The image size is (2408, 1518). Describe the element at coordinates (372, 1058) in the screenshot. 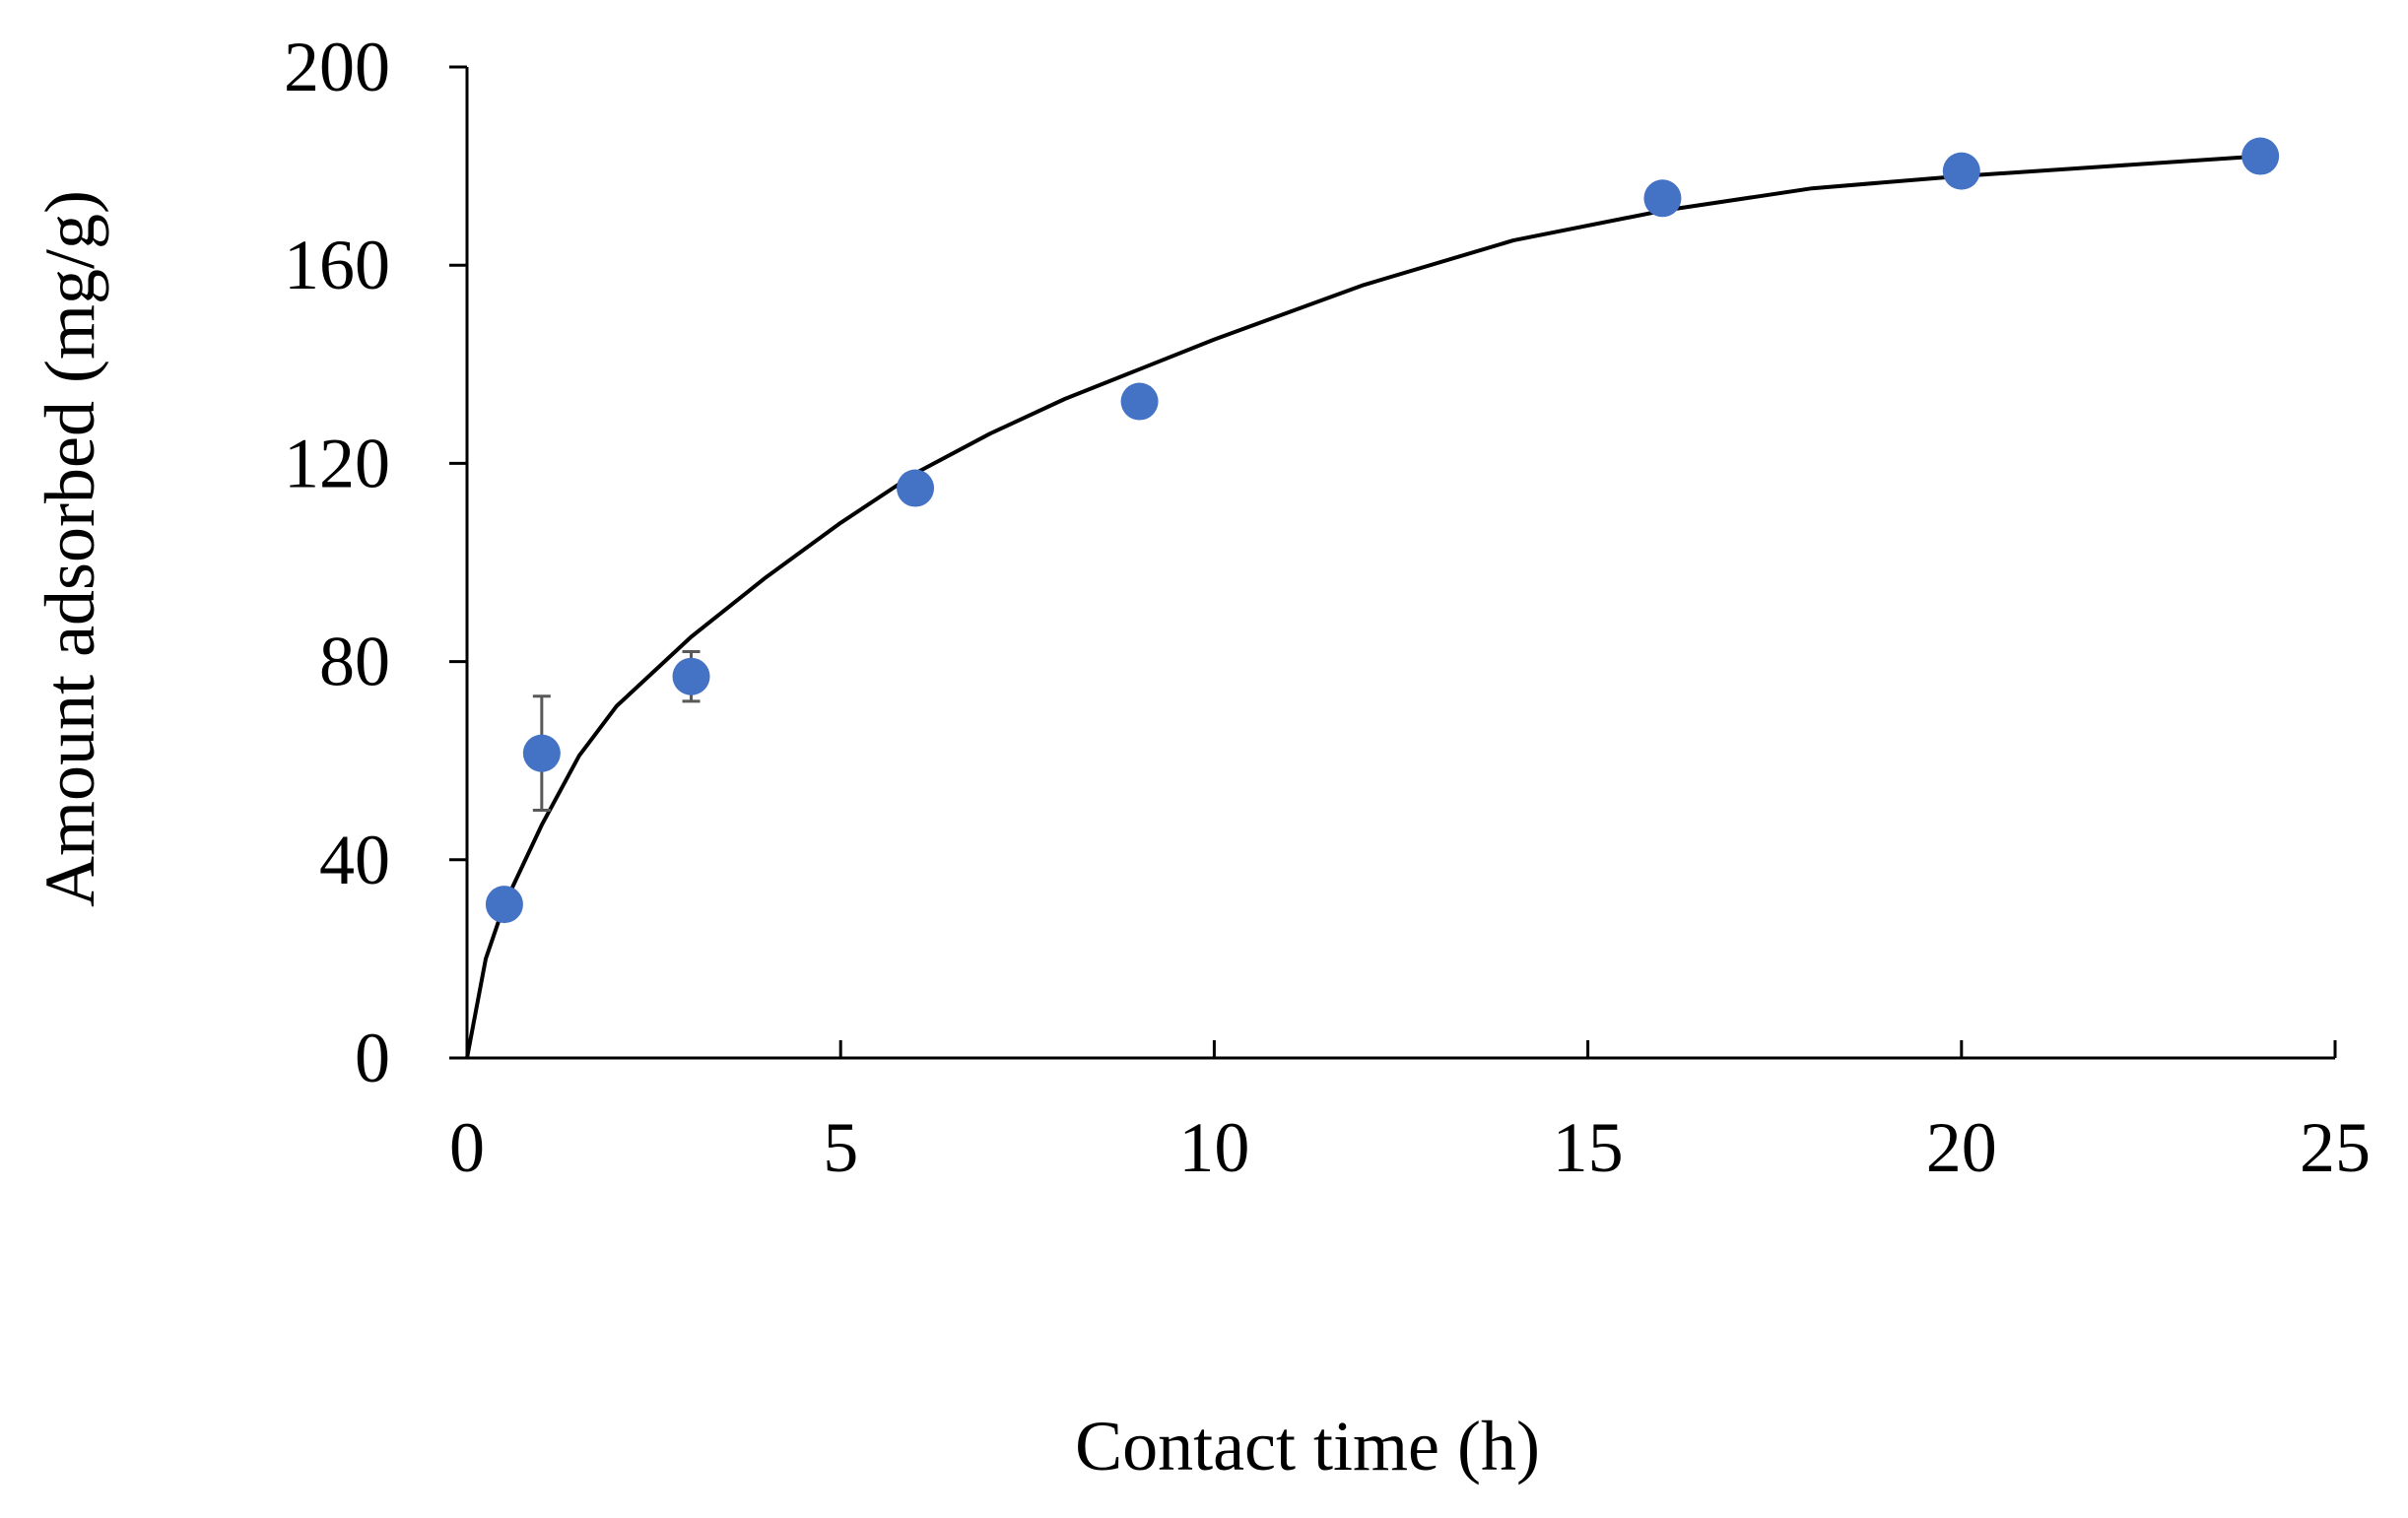

I see `y-tick-label: 0` at that location.